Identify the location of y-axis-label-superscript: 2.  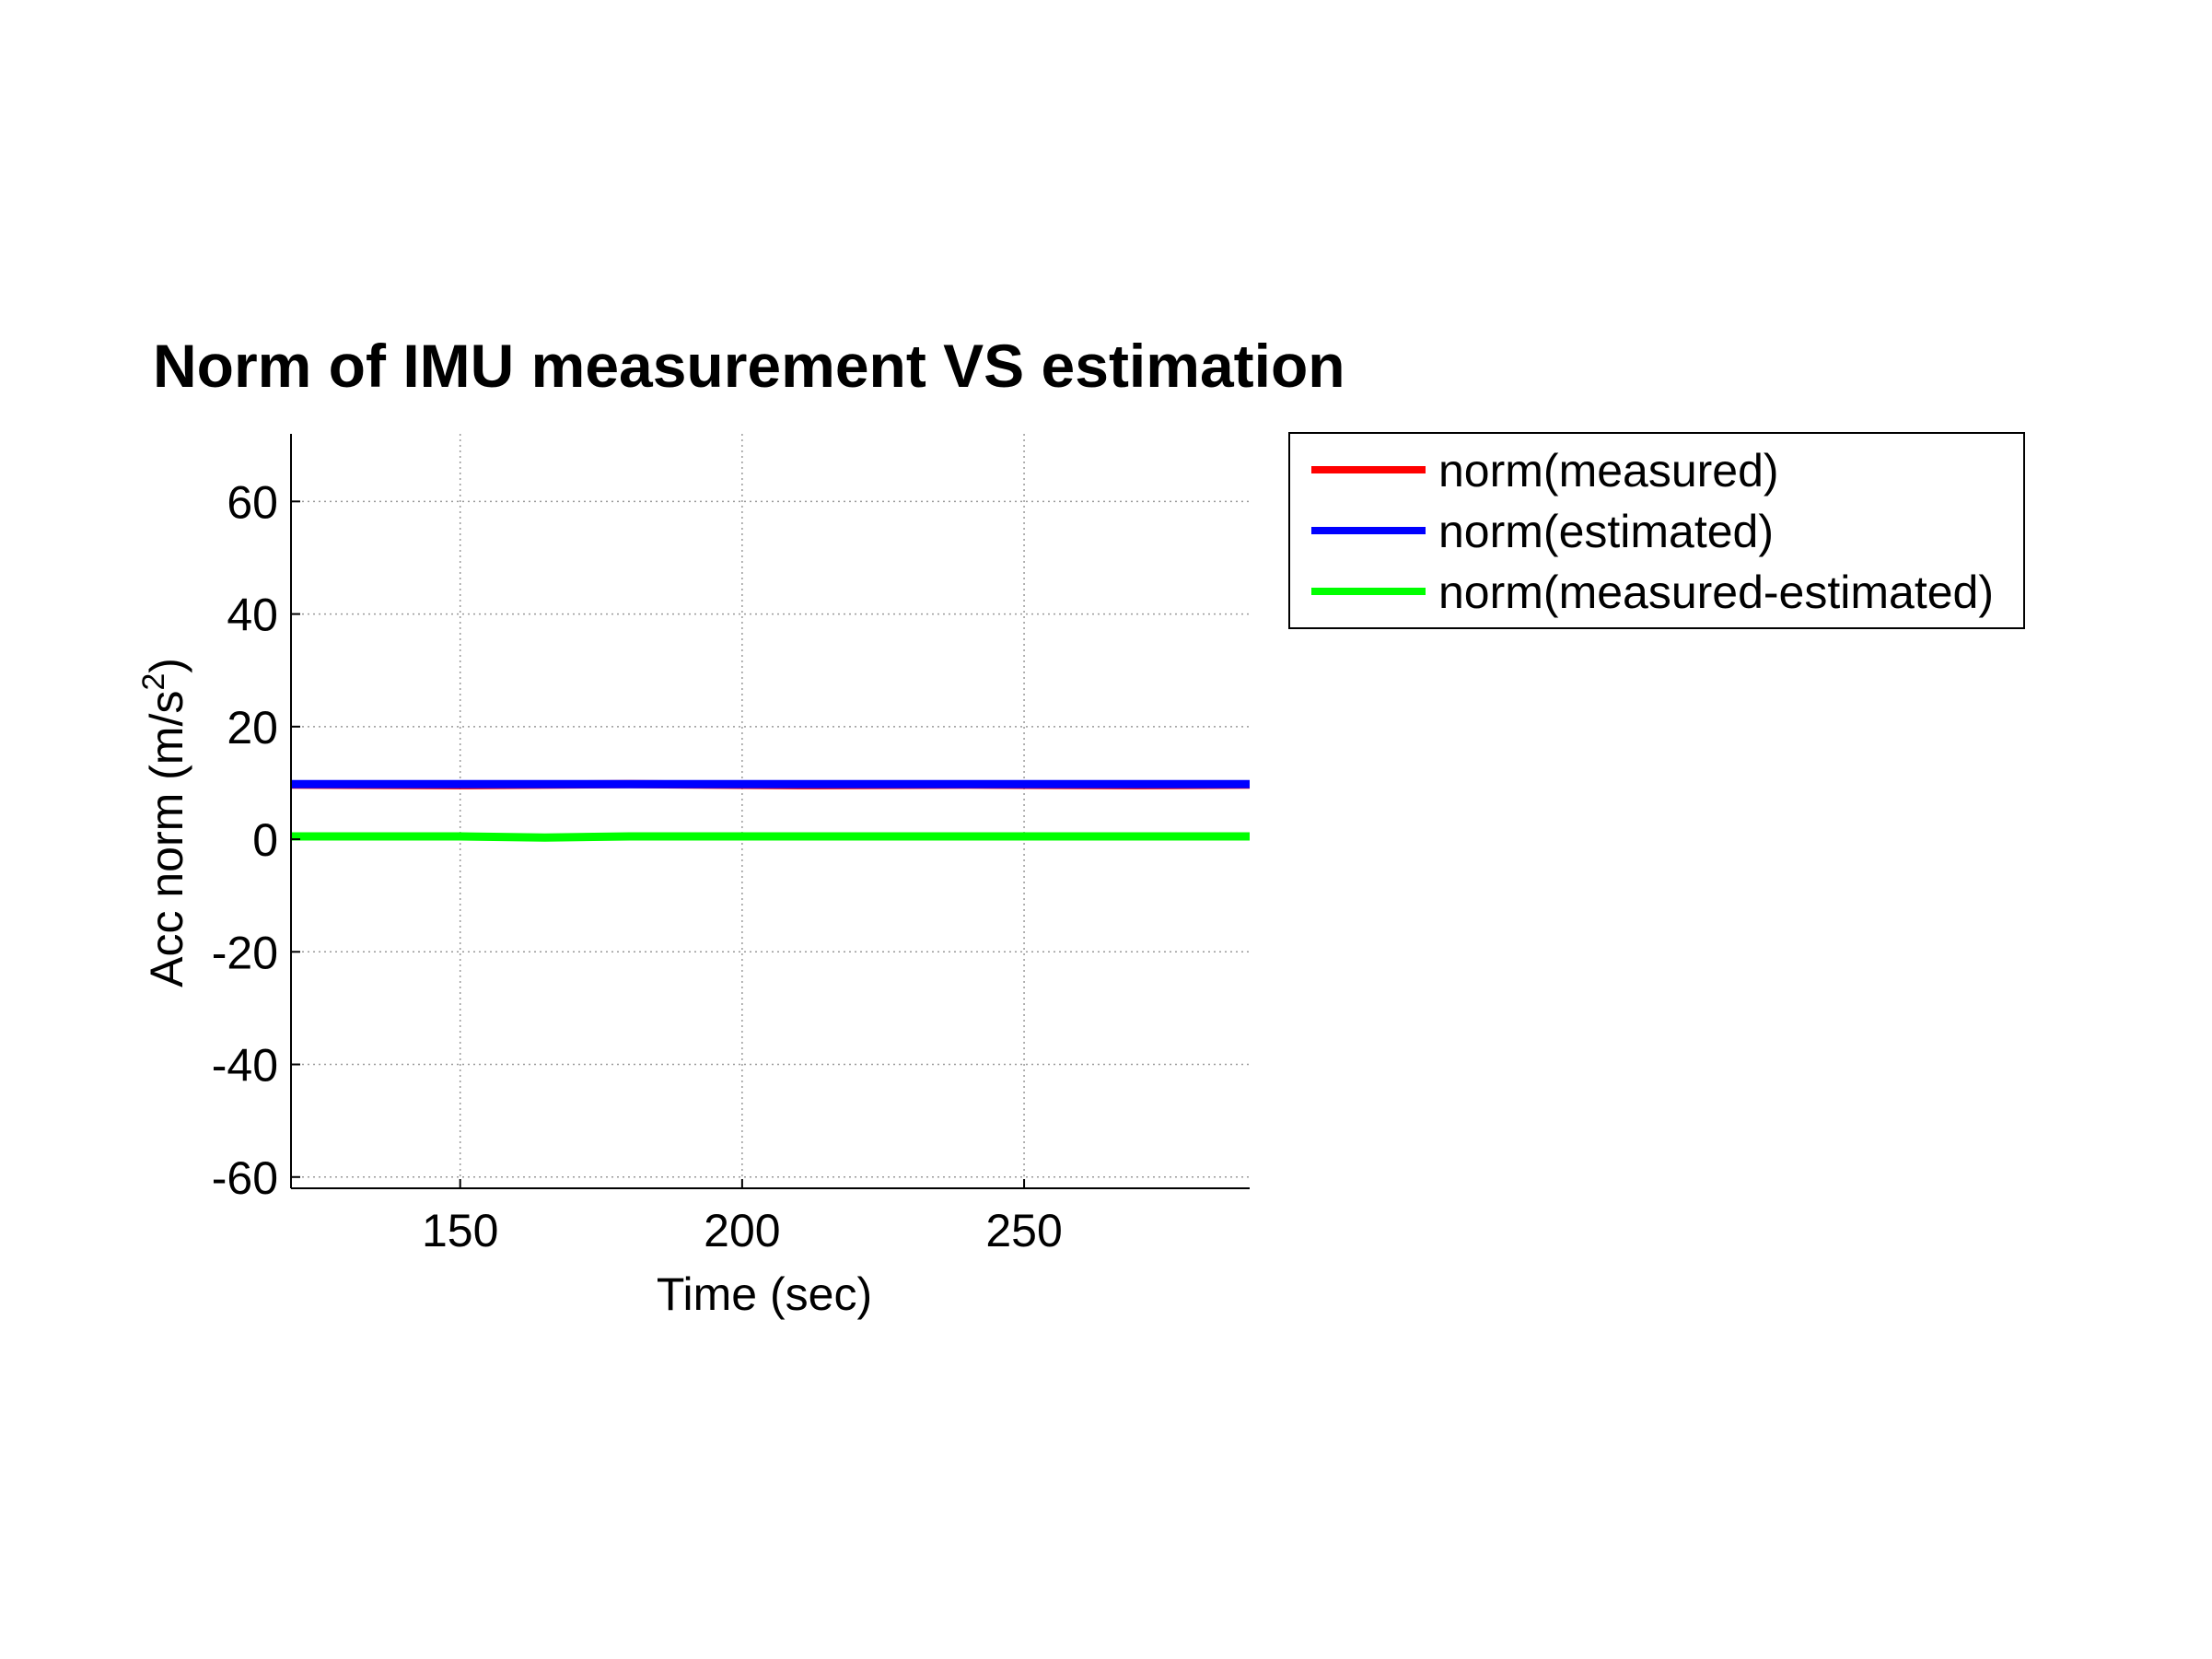
(153, 682).